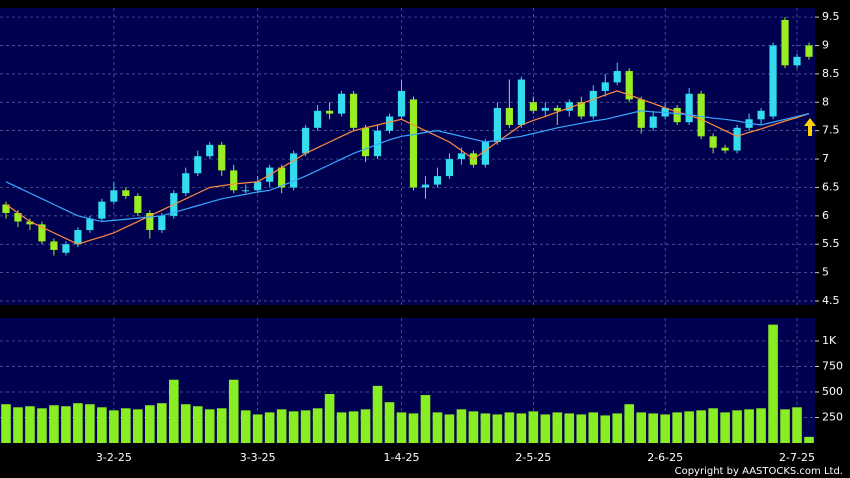 The width and height of the screenshot is (850, 478). Describe the element at coordinates (831, 73) in the screenshot. I see `y-tick-label: 8.5` at that location.